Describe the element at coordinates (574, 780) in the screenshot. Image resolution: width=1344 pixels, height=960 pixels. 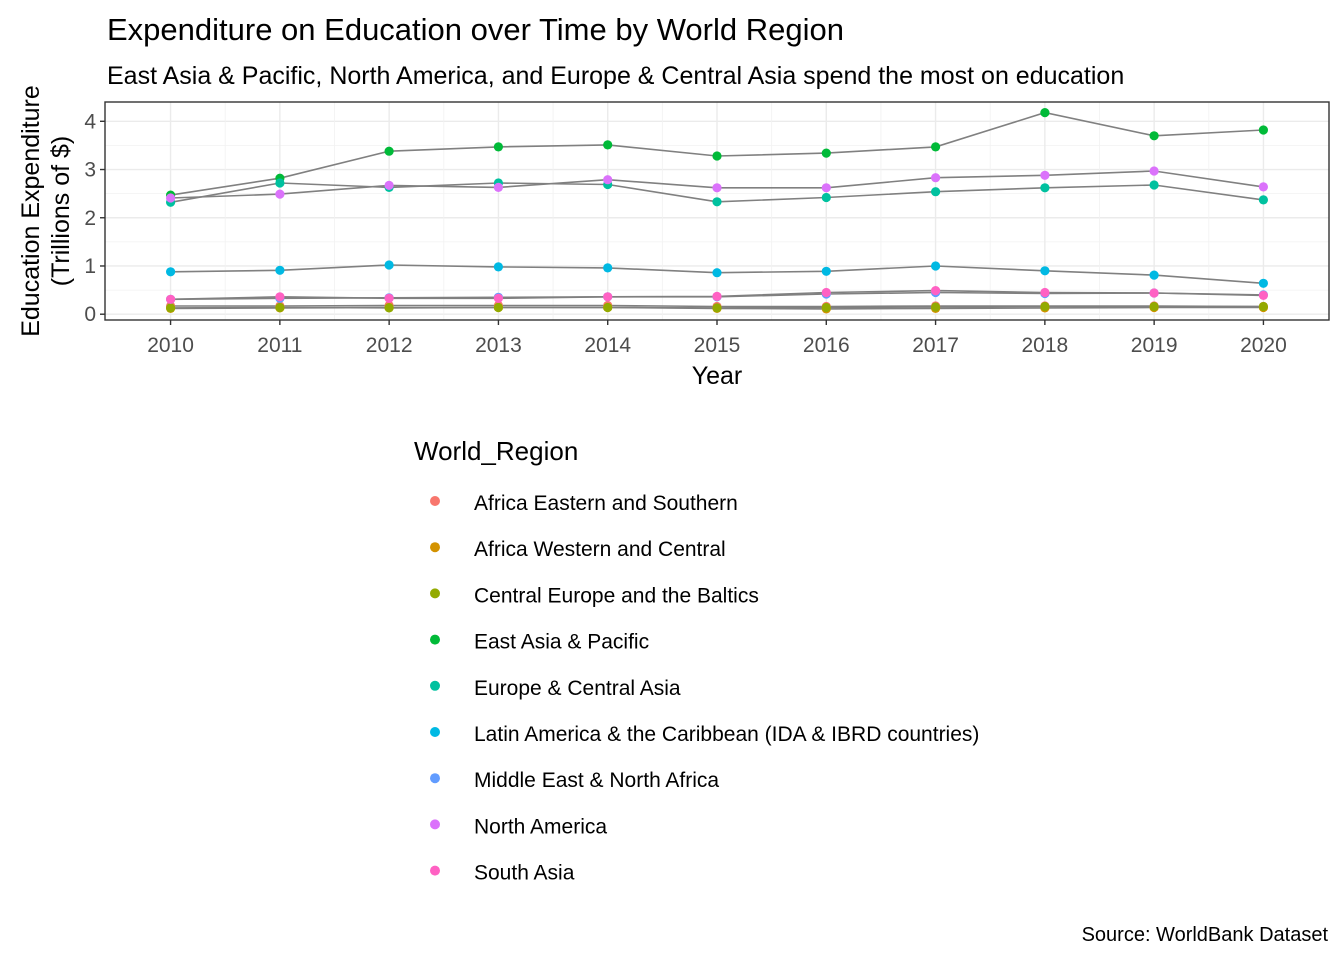
I see `legend-item: Middle East & North Africa` at that location.